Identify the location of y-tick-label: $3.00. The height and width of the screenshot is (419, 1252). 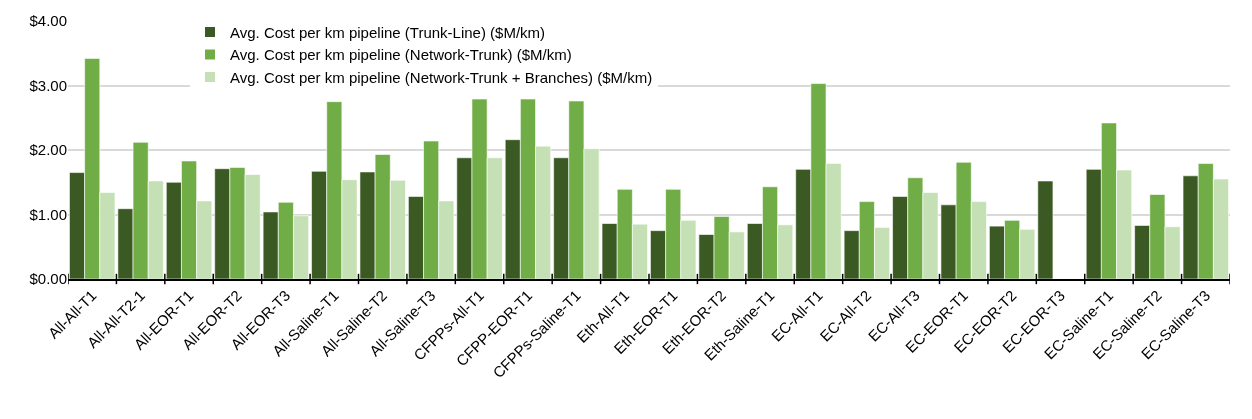
(48, 85).